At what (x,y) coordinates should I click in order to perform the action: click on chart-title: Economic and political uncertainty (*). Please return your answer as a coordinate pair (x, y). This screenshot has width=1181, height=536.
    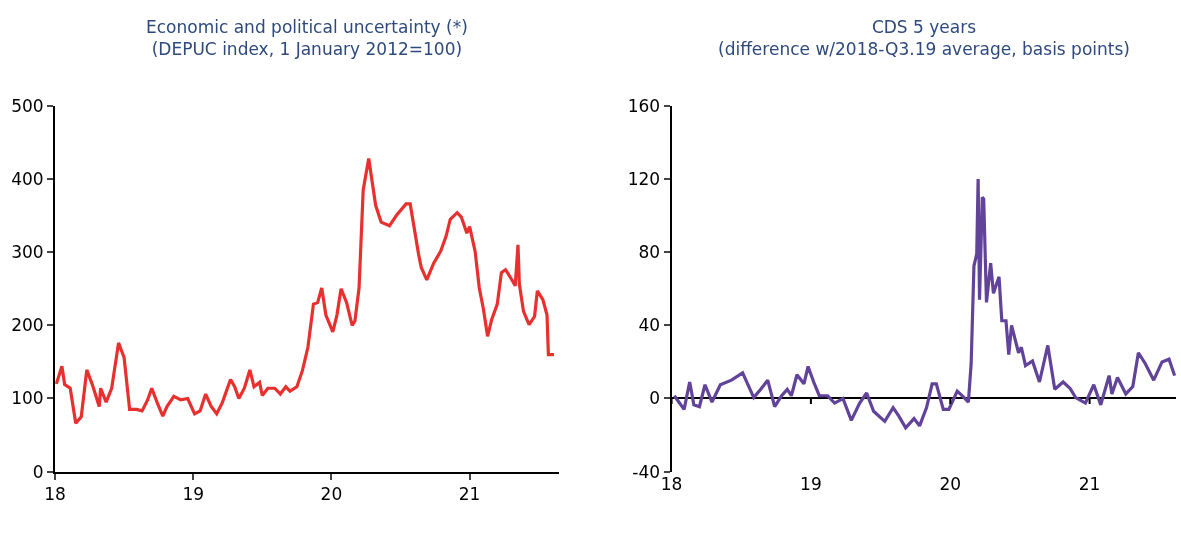
    Looking at the image, I should click on (307, 27).